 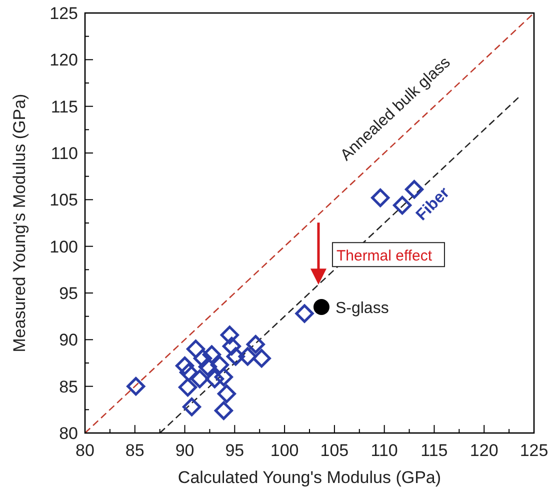 What do you see at coordinates (184, 450) in the screenshot?
I see `x-tick-label: 90` at bounding box center [184, 450].